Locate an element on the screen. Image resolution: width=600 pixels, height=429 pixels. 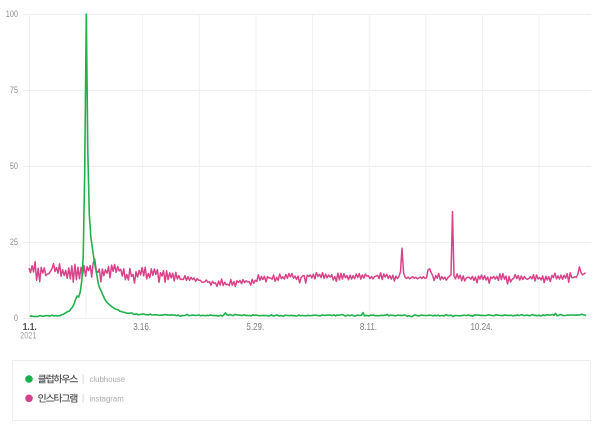
svg-text: clubhouse is located at coordinates (108, 379).